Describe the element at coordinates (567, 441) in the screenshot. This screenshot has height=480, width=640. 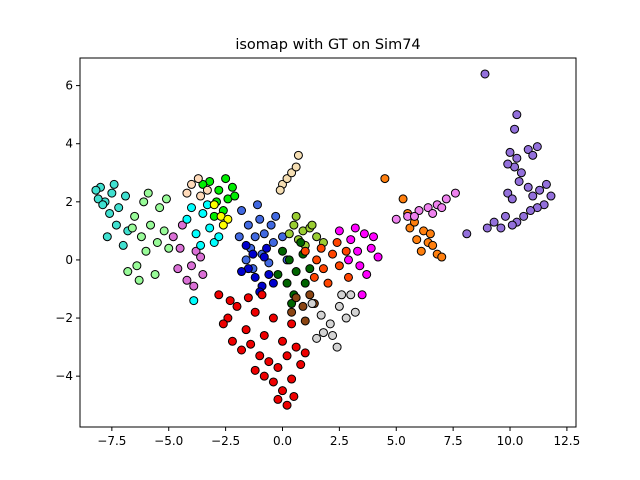
I see `x-tick-label: 12.5` at that location.